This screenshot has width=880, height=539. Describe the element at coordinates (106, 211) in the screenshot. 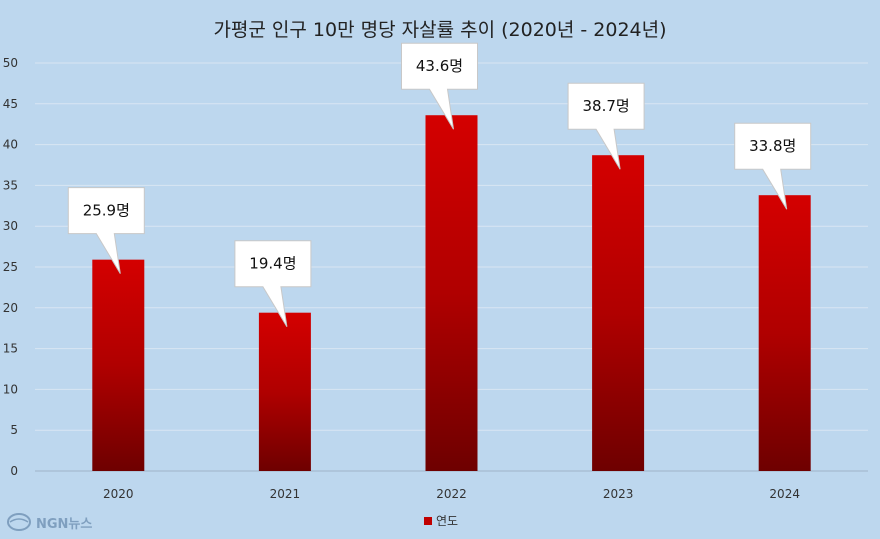

I see `svg-text: 25.9명` at that location.